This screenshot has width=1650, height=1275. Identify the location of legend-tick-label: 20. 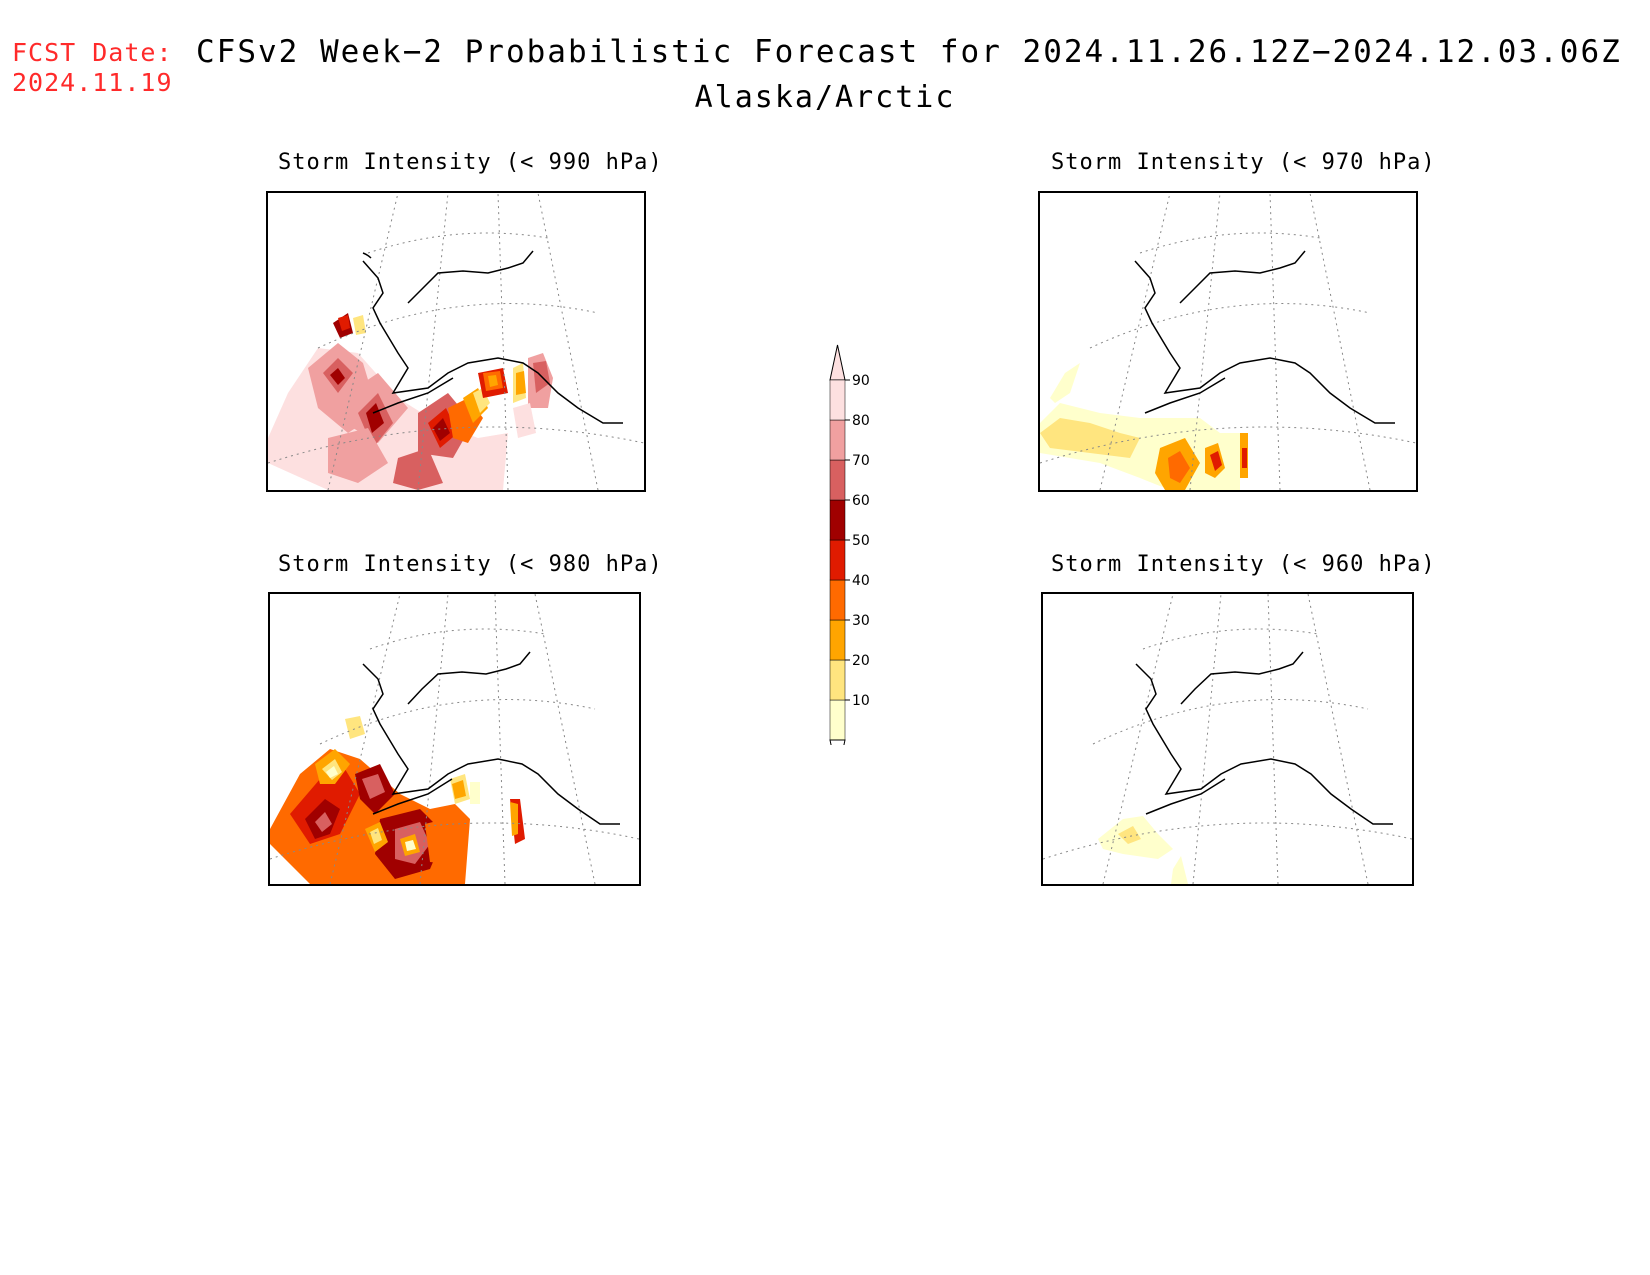
(861, 661).